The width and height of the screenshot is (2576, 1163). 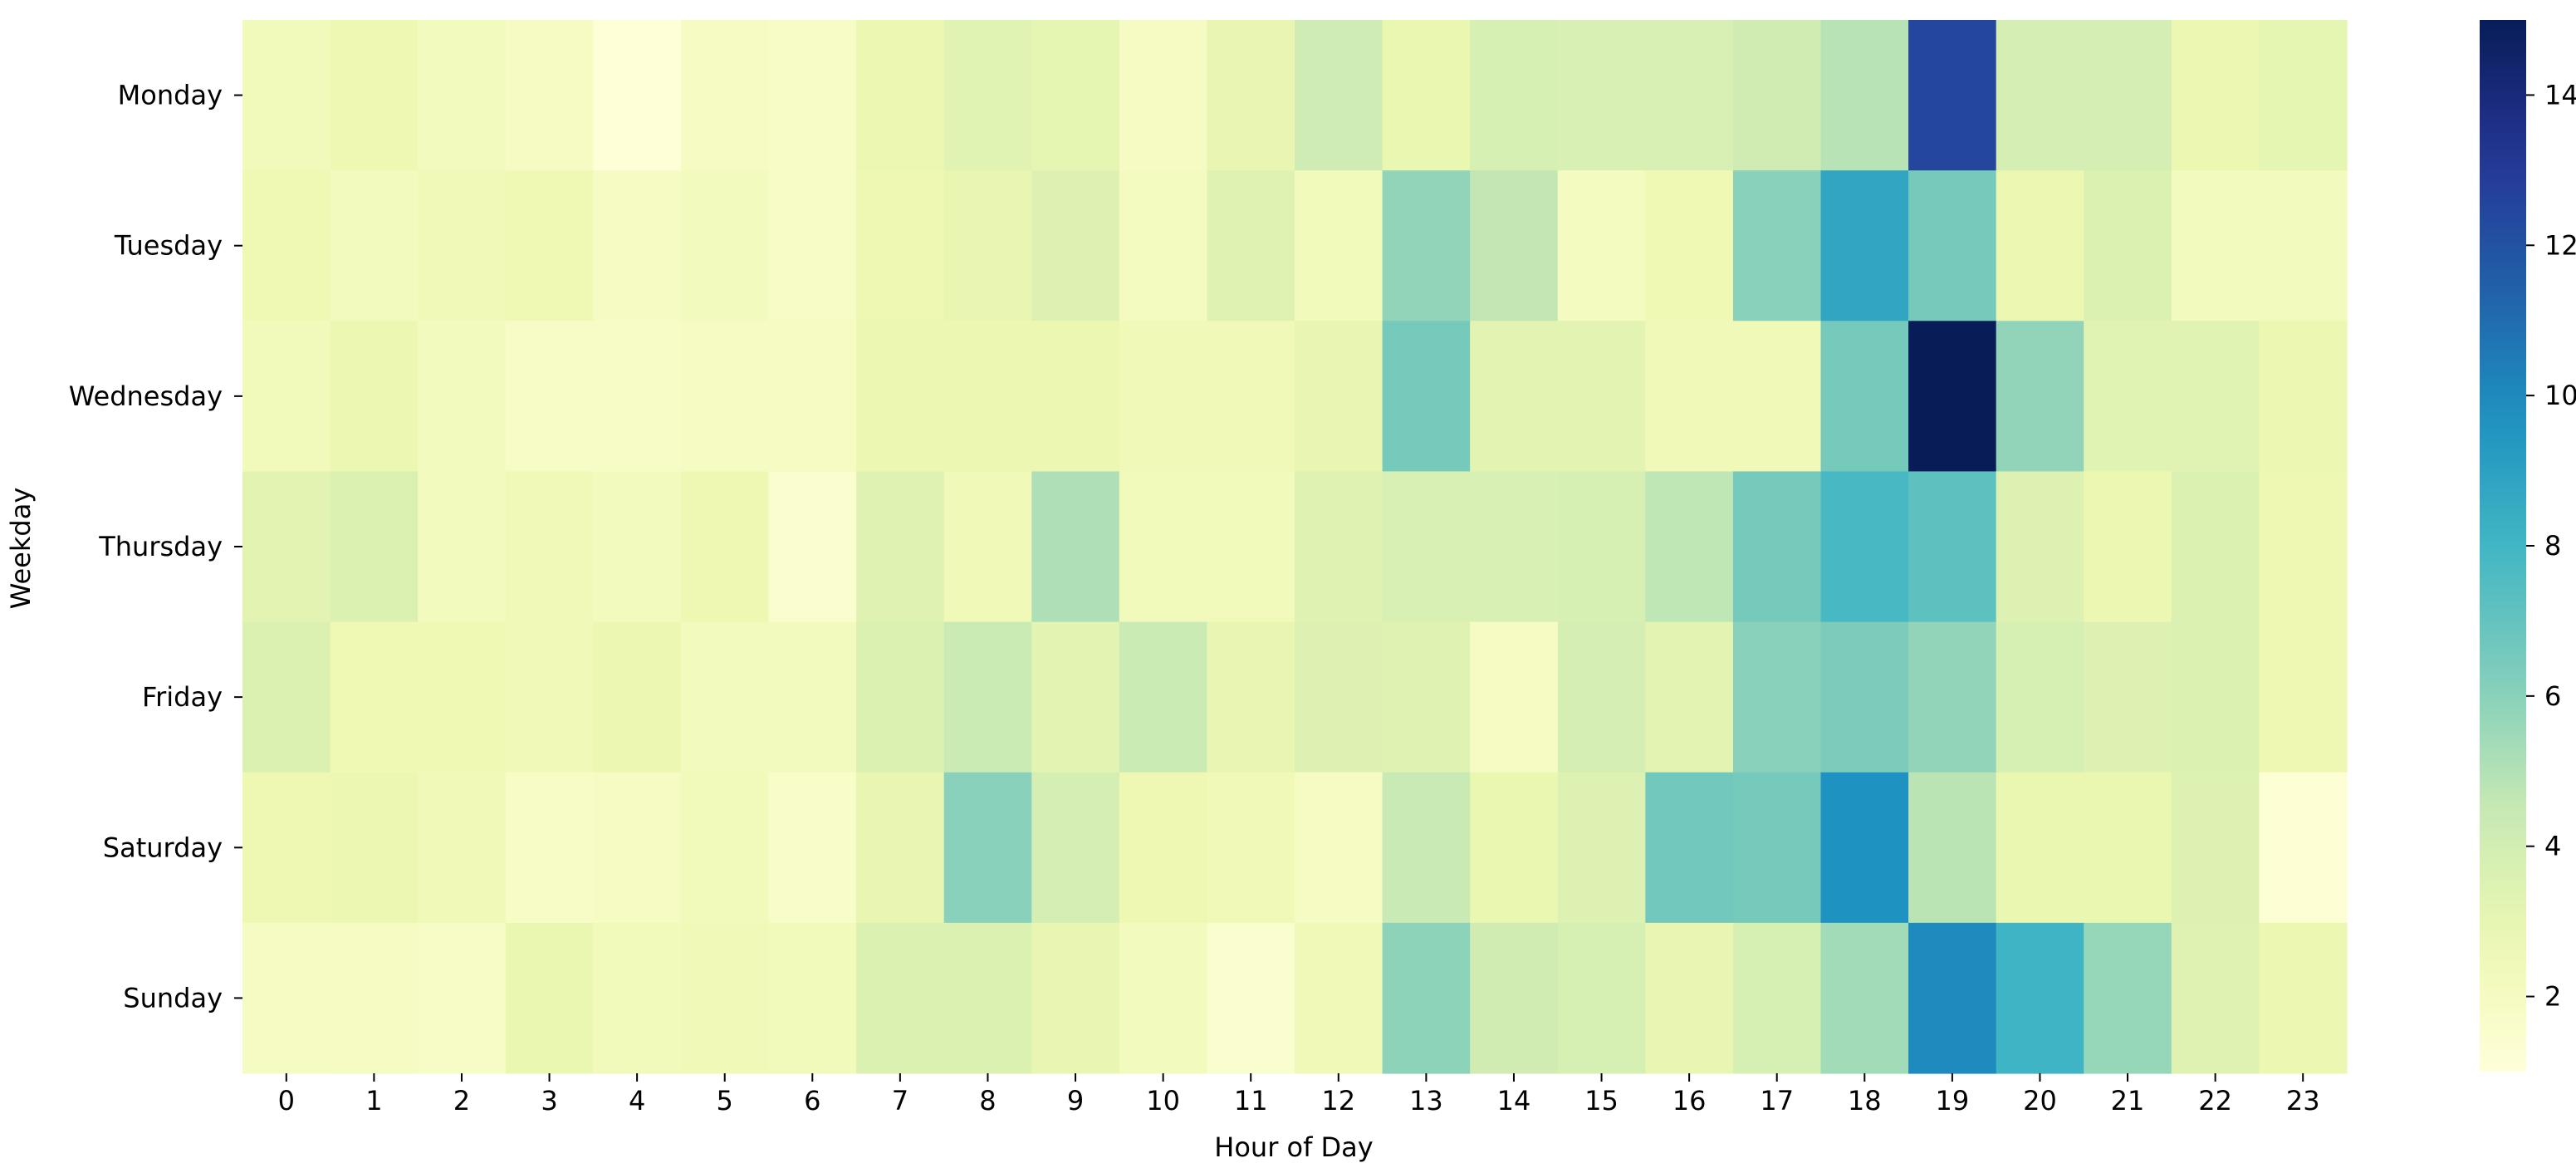 I want to click on x-tick-label: 7, so click(x=900, y=1100).